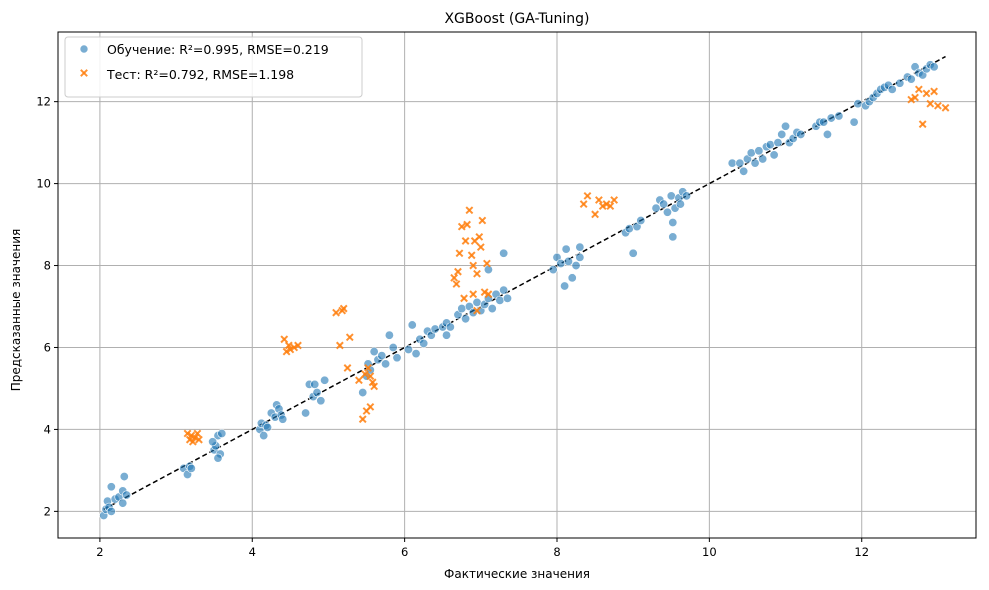 This screenshot has height=590, width=989. Describe the element at coordinates (516, 19) in the screenshot. I see `chart-title: XGBoost (GA-Tuning)` at that location.